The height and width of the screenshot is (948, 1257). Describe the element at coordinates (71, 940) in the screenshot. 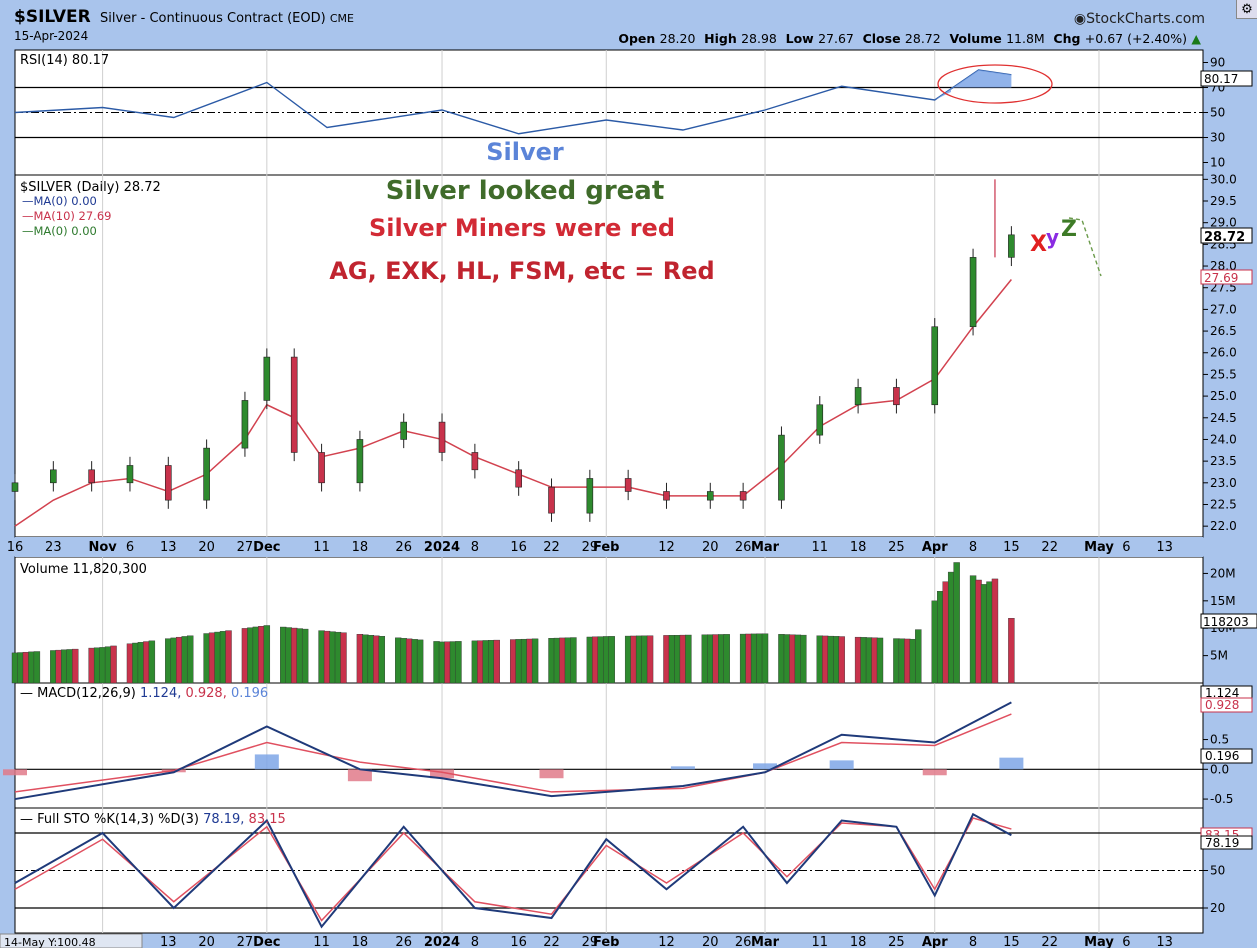

I see `cursor-readout-box` at that location.